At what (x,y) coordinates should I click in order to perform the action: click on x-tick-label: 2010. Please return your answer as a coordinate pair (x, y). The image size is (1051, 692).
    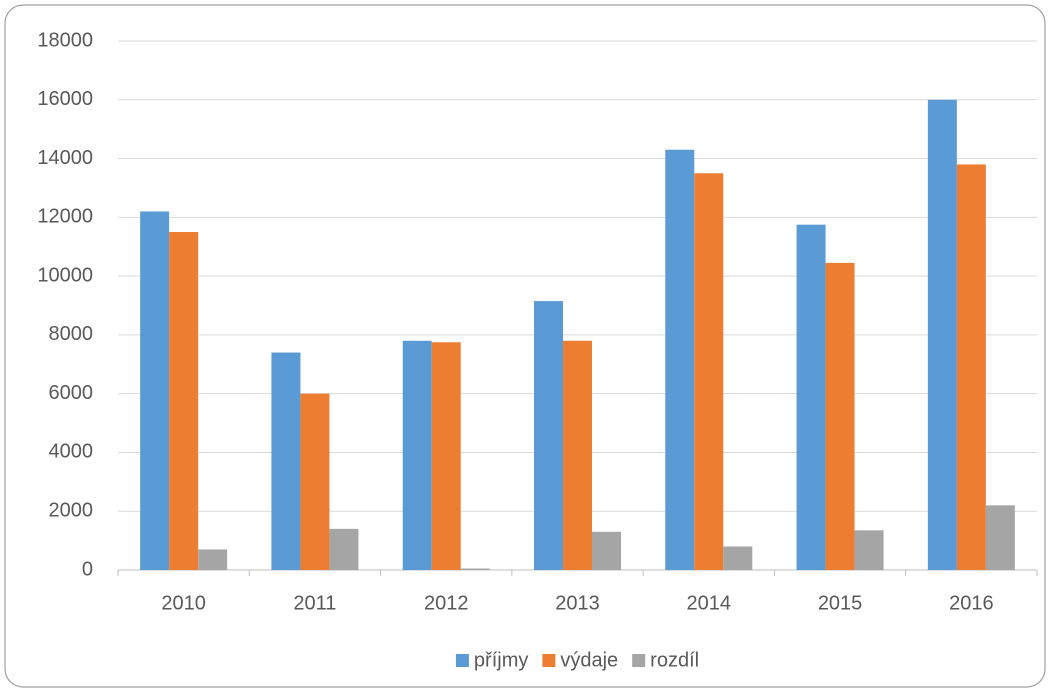
    Looking at the image, I should click on (183, 603).